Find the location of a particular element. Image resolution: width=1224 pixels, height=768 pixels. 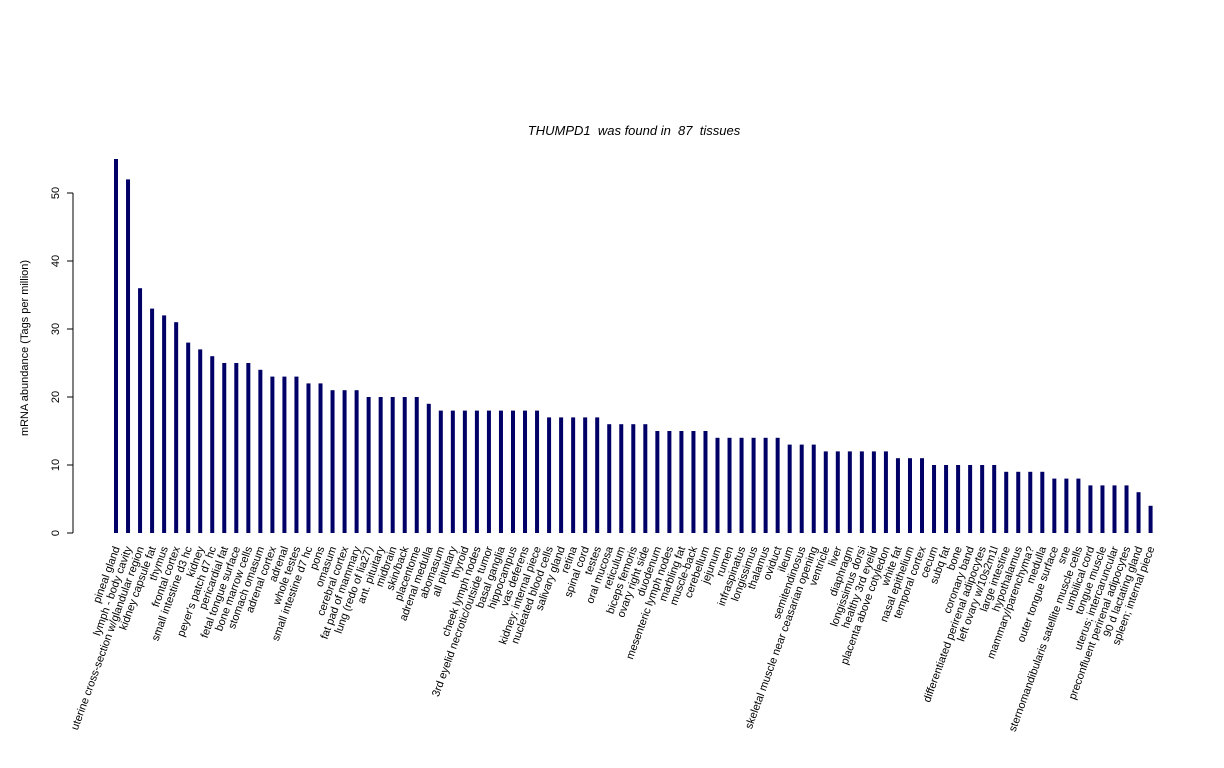

y-tick-label: 10 is located at coordinates (56, 465).